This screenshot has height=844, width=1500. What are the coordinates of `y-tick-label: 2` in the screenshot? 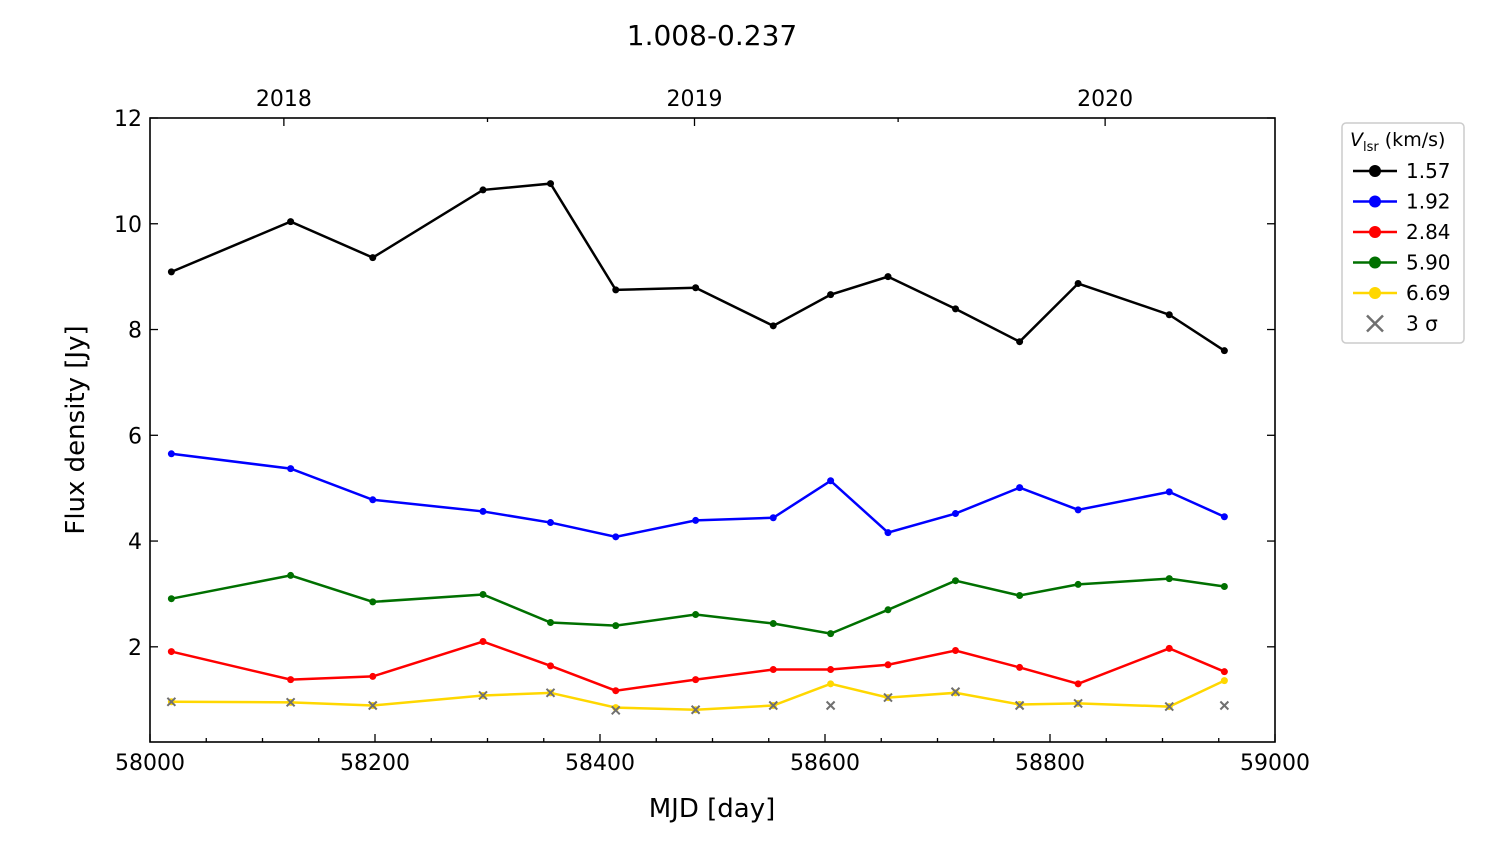 It's located at (135, 648).